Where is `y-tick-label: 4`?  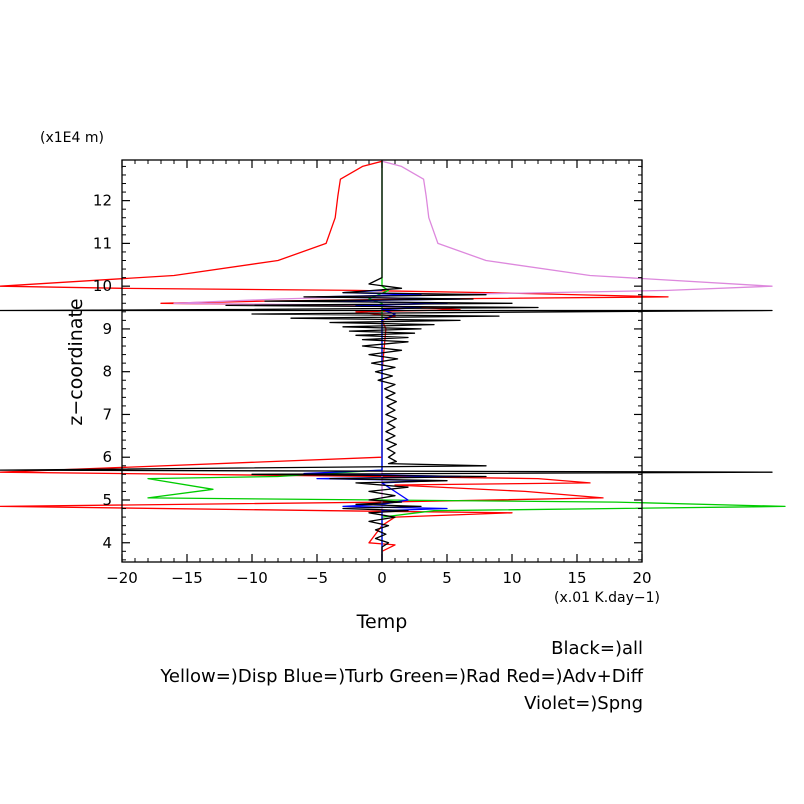
y-tick-label: 4 is located at coordinates (107, 543).